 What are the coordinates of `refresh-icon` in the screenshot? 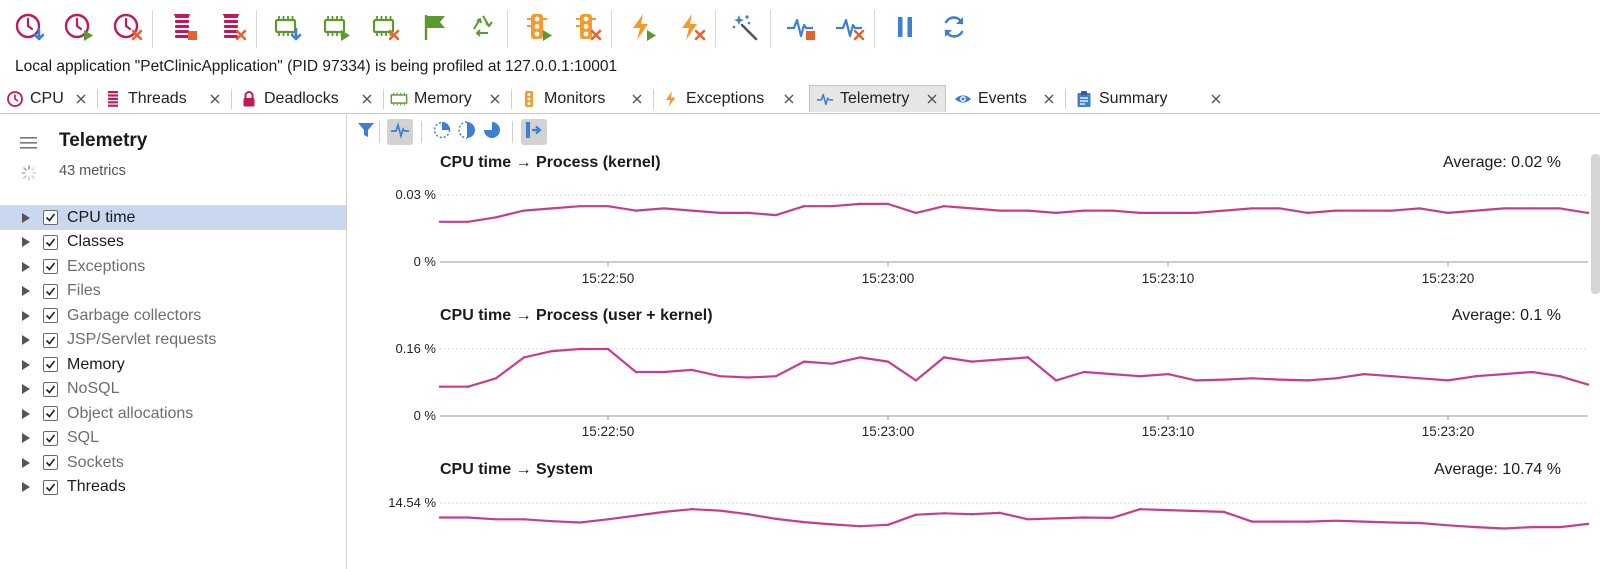 It's located at (954, 29).